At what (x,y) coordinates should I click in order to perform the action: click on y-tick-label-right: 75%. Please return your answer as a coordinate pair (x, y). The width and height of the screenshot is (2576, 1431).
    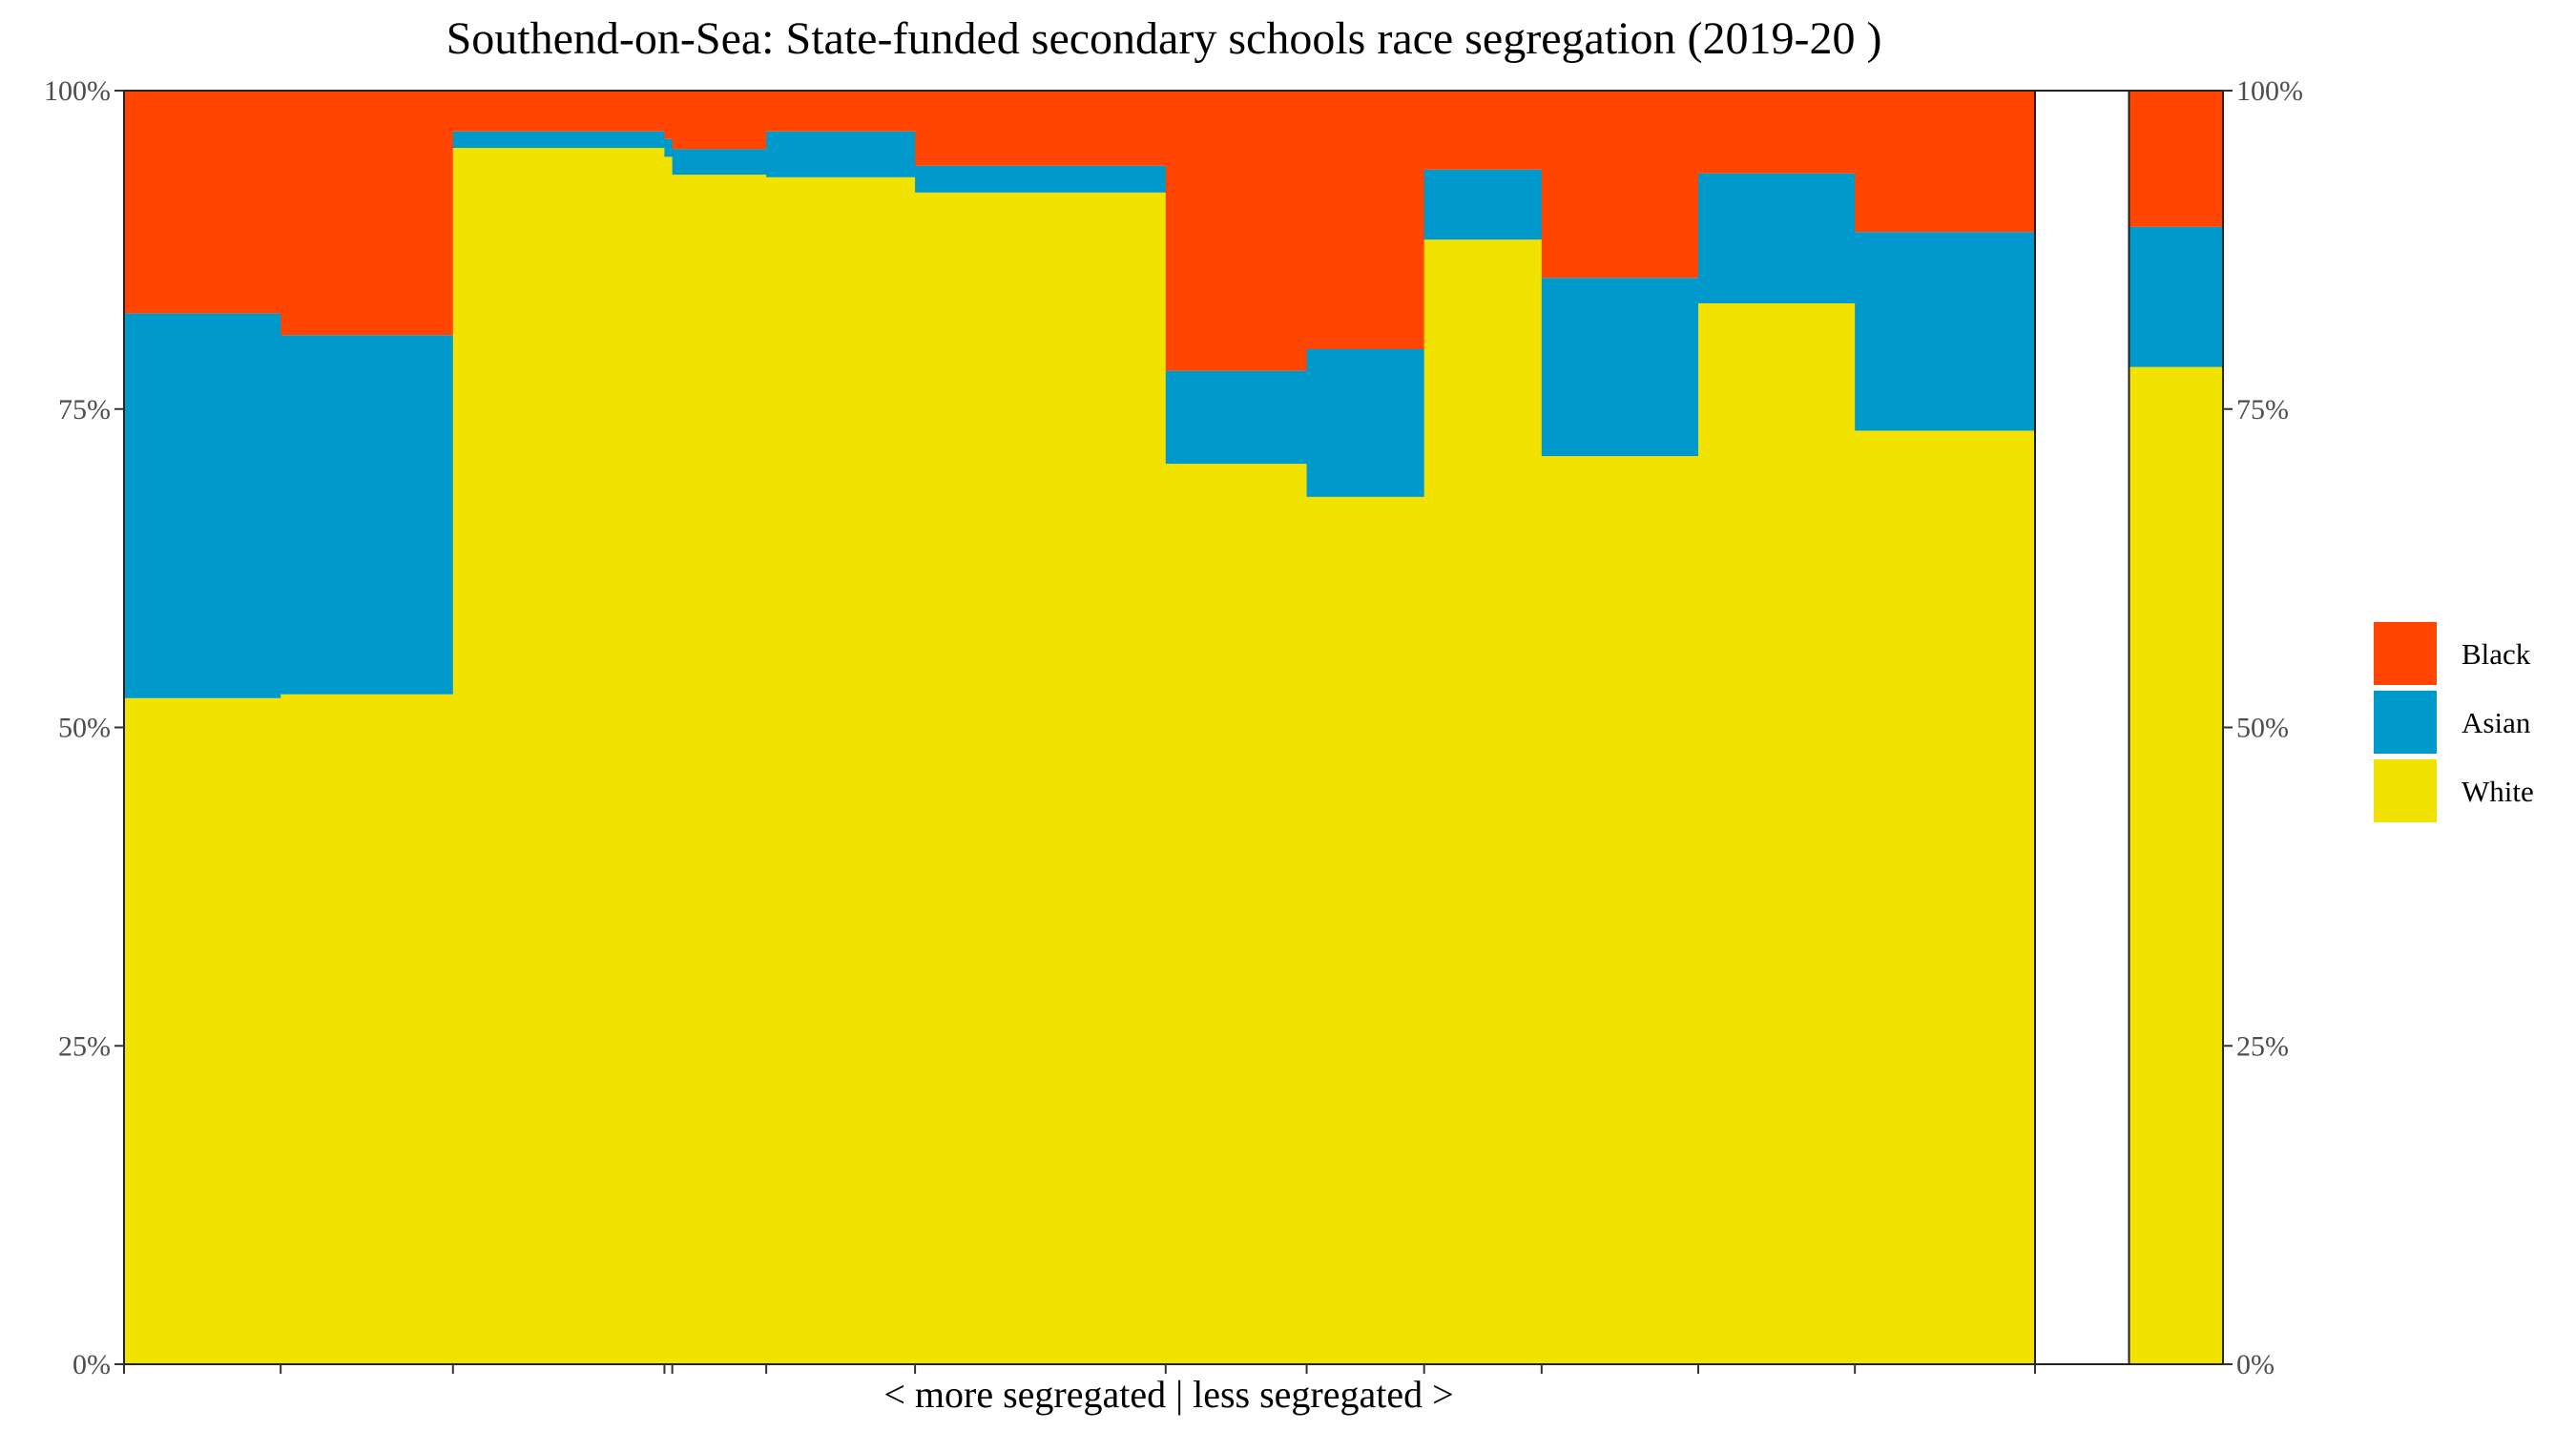
    Looking at the image, I should click on (2262, 409).